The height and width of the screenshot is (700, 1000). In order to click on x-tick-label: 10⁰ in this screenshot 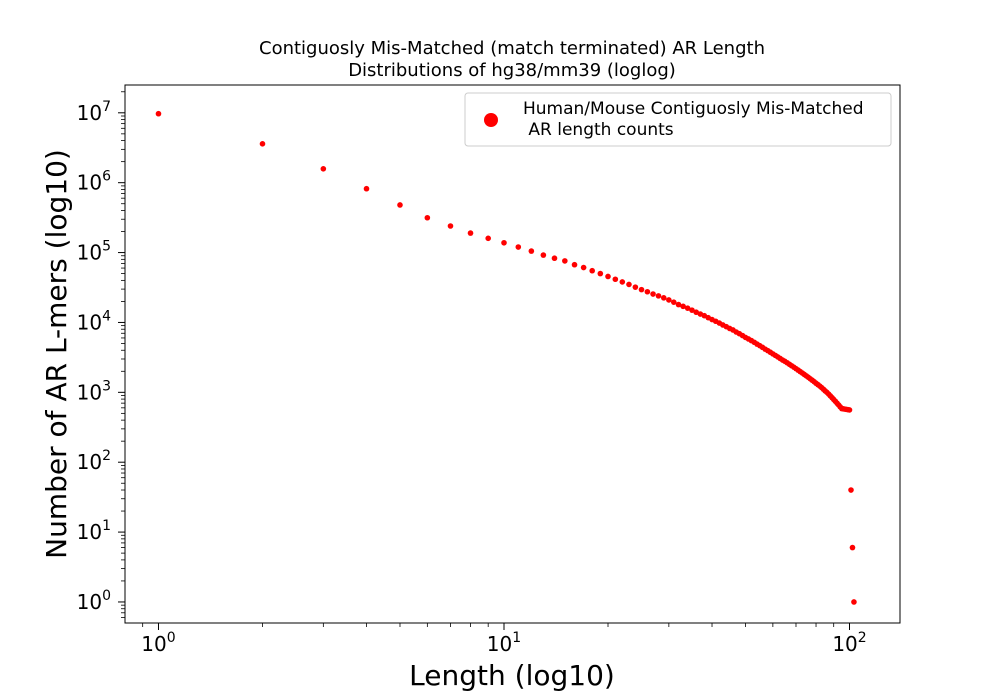, I will do `click(158, 643)`.